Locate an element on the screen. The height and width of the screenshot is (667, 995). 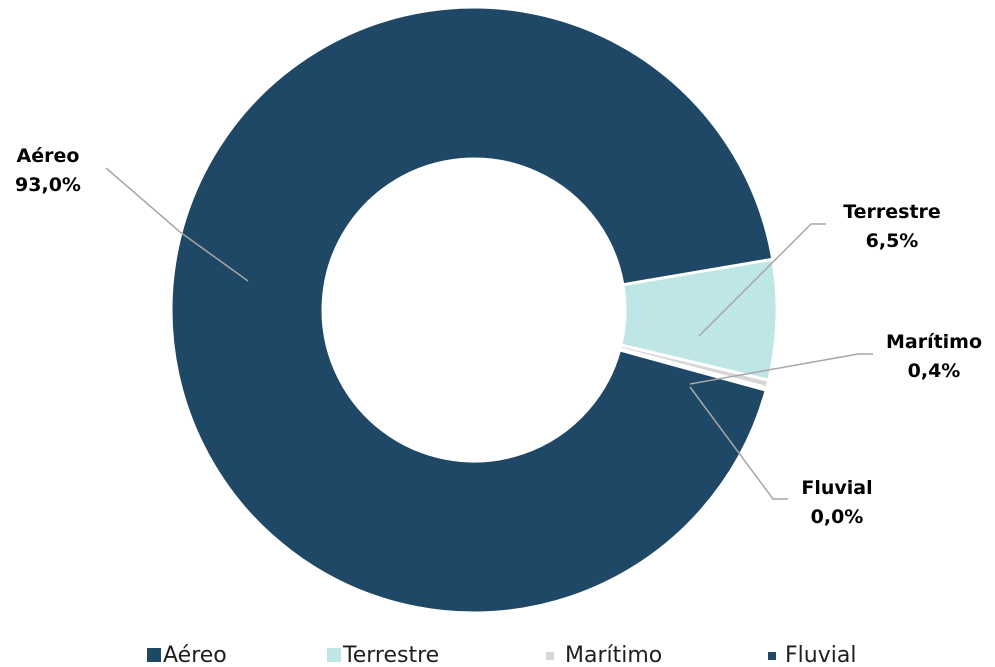
label-aereo-value: 93,0% is located at coordinates (48, 185).